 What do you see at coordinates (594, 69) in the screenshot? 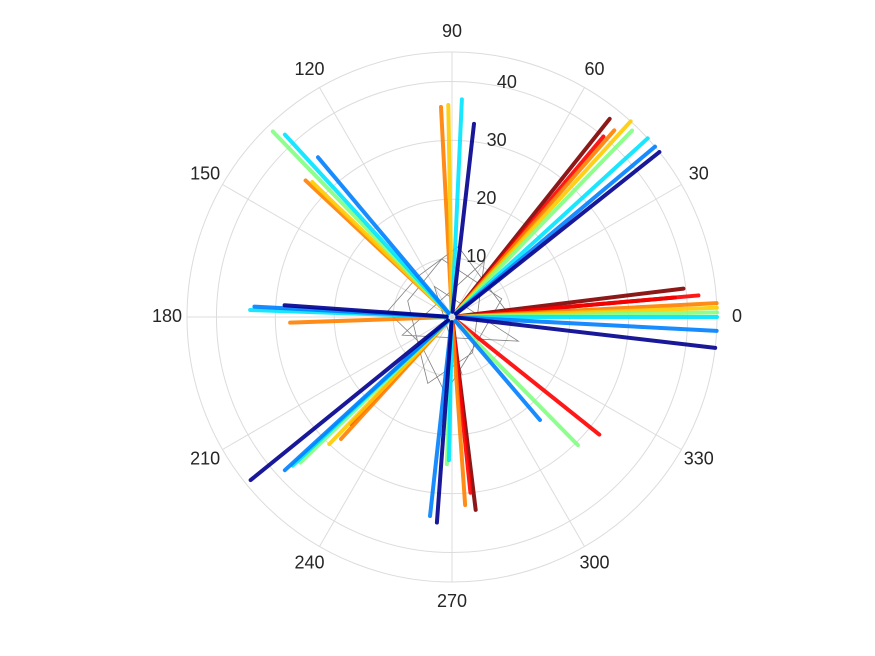
I see `theta-tick-label: 60` at bounding box center [594, 69].